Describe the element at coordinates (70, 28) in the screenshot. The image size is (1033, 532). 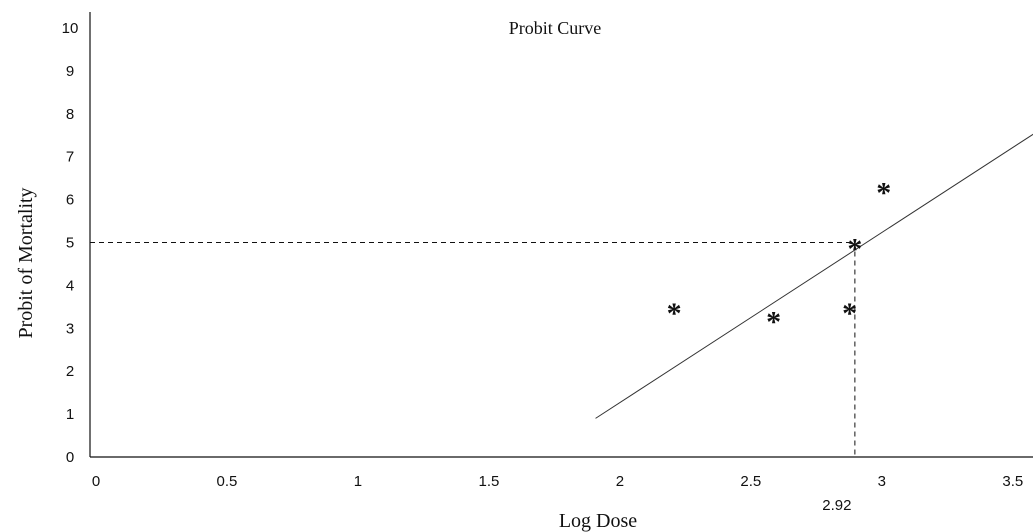
I see `y-tick-label: 10` at that location.